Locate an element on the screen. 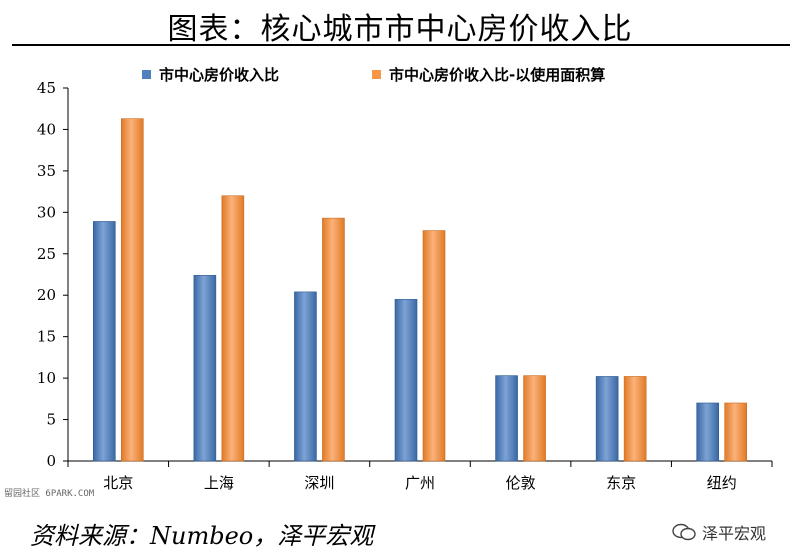 The height and width of the screenshot is (558, 800). bar-纽约-series1 is located at coordinates (708, 432).